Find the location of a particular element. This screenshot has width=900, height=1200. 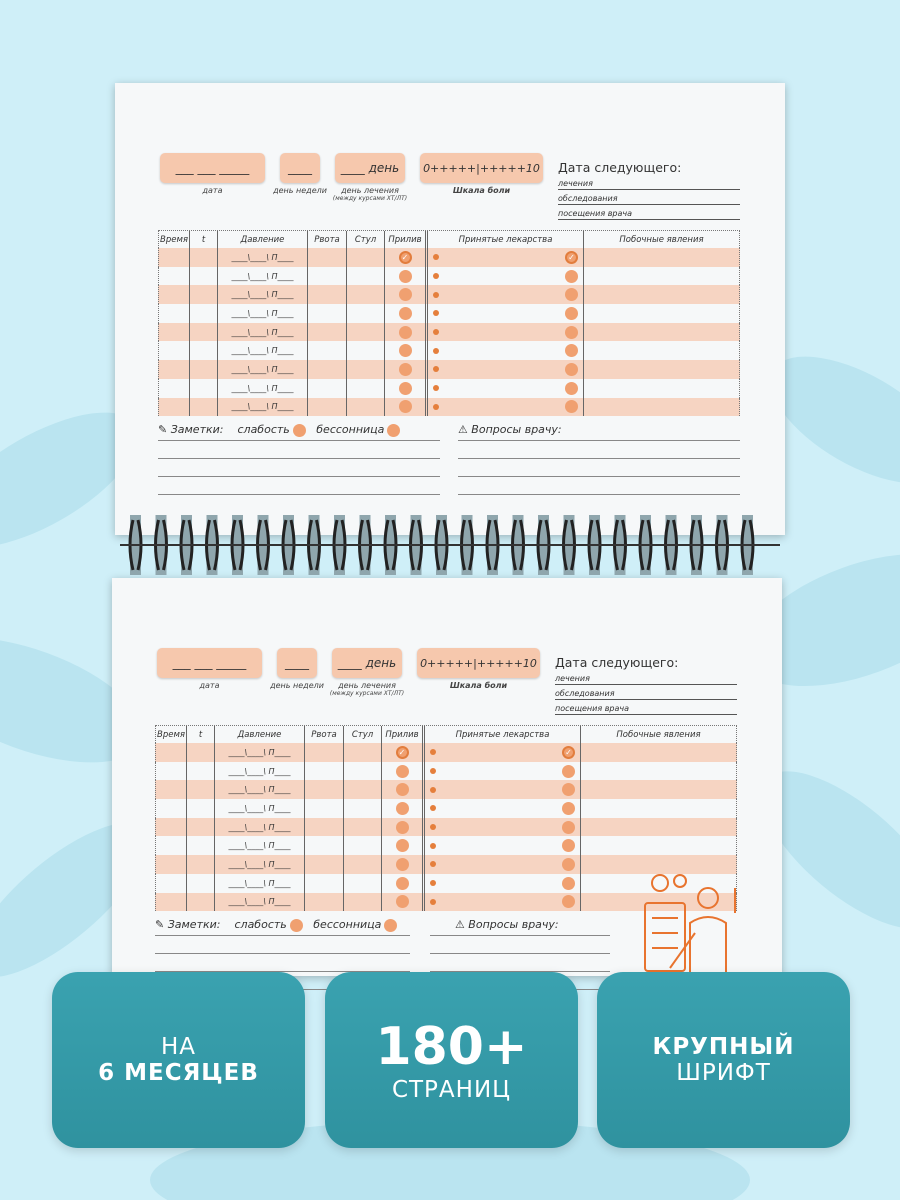

medication-checkbox: ✓ is located at coordinates (571, 257).